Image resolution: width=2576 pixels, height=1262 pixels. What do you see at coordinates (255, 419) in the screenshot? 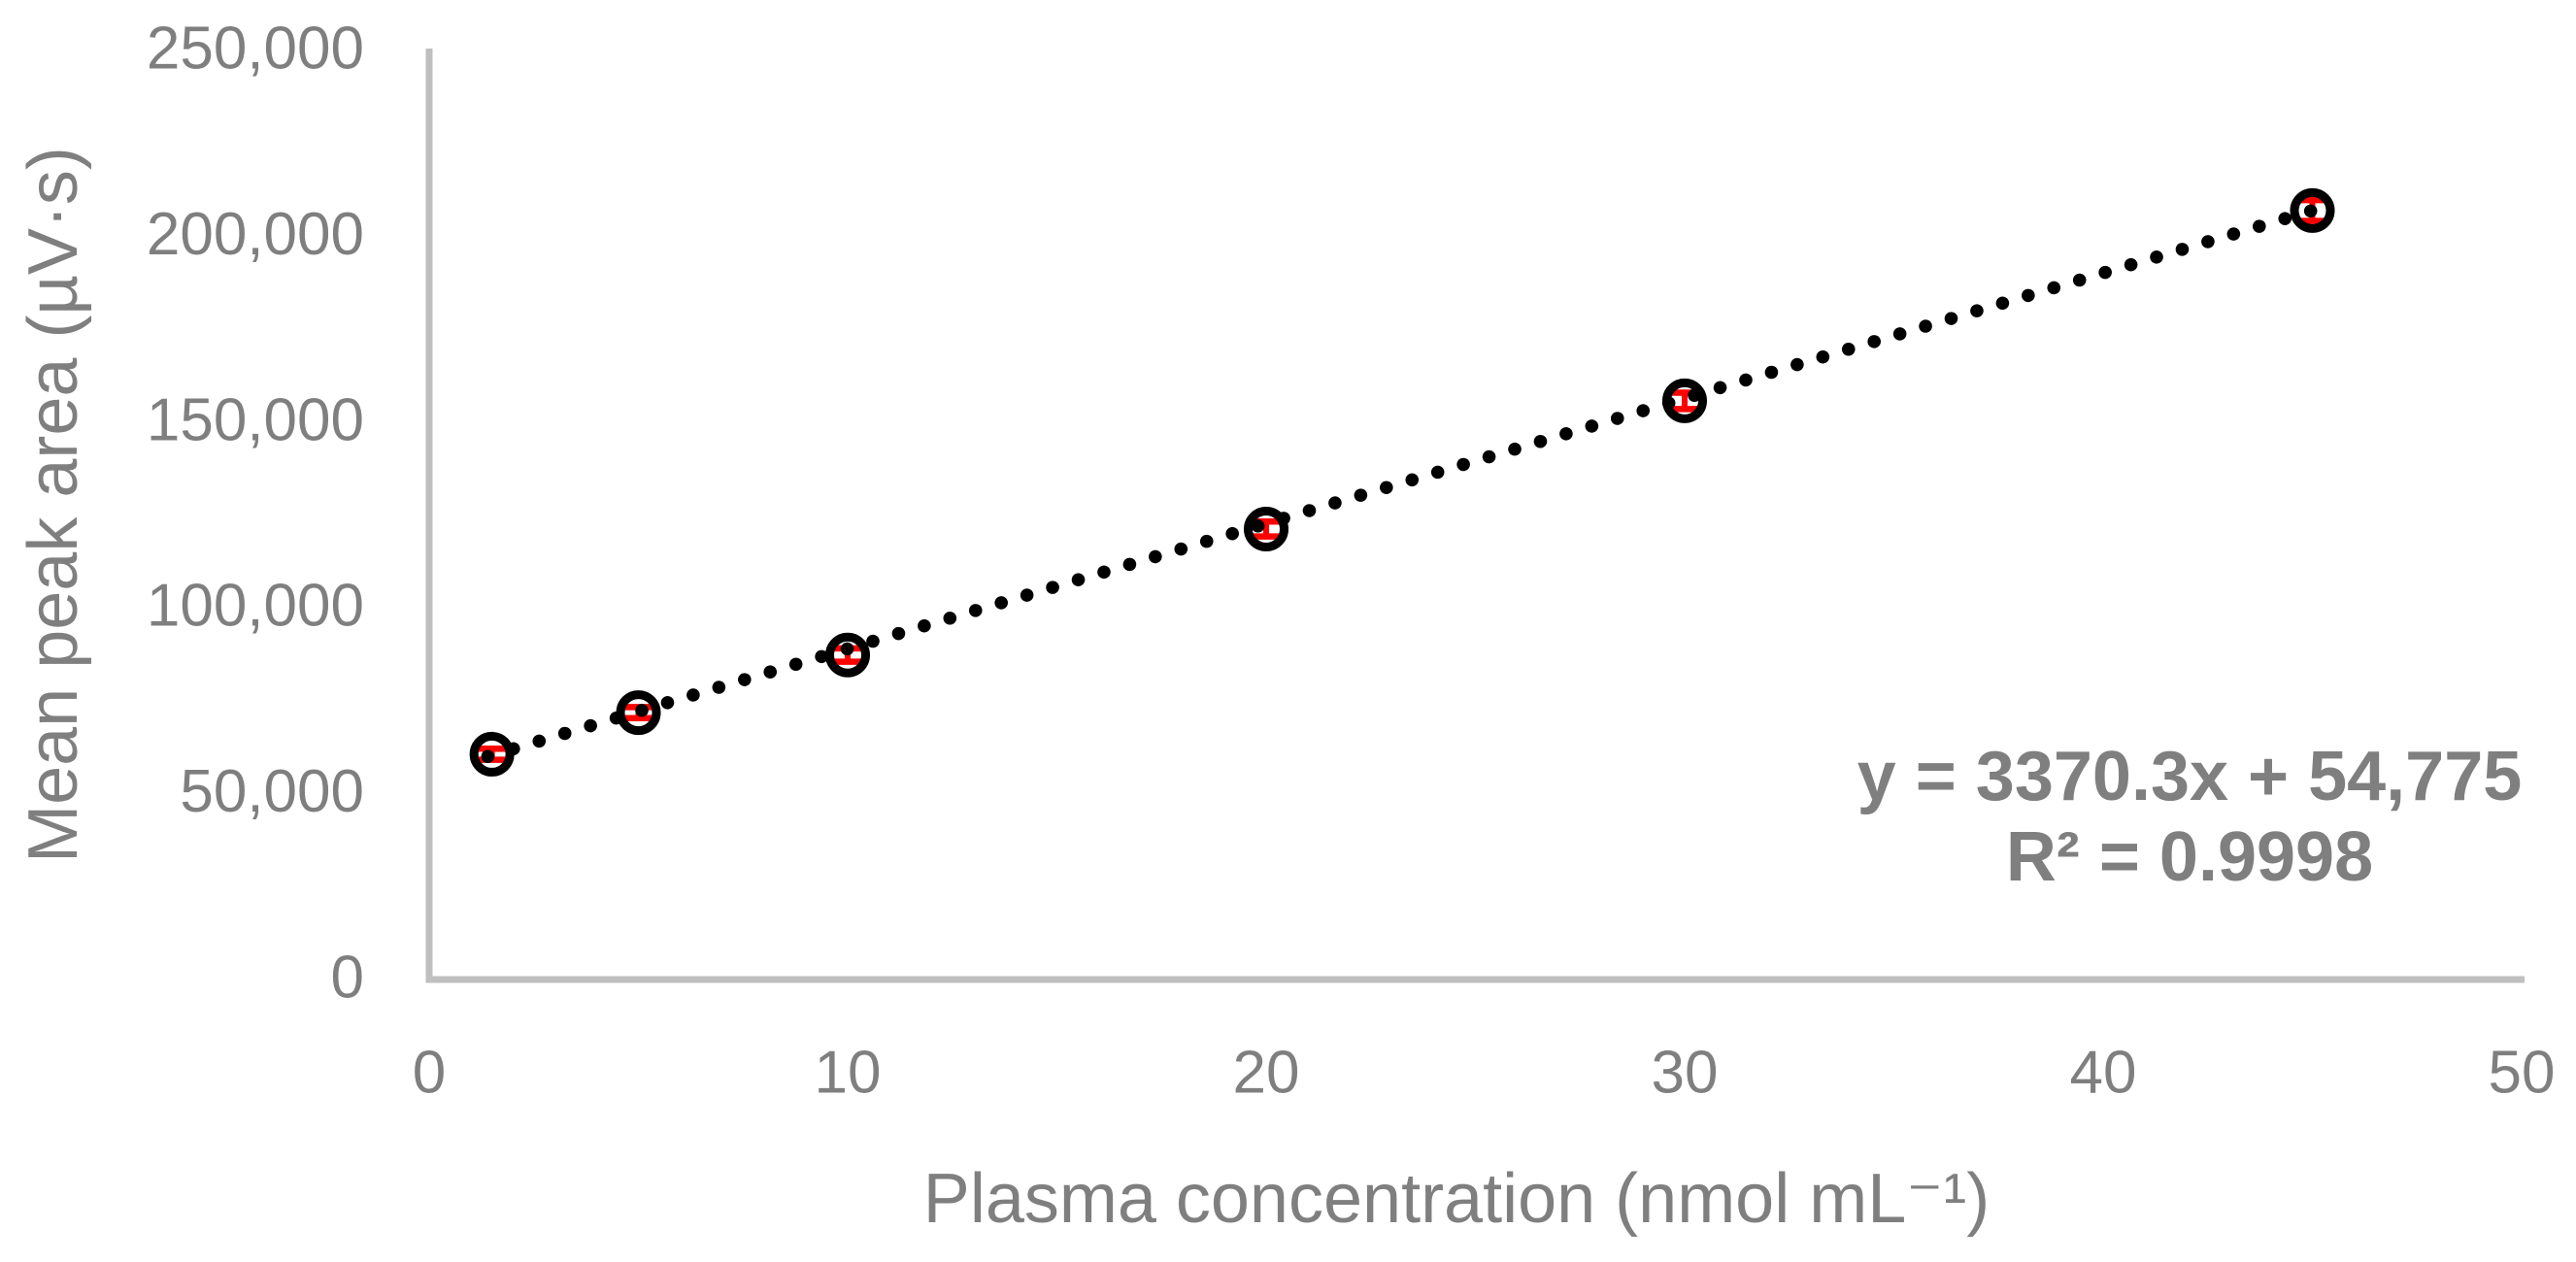
I see `y-tick-label: 150,000` at bounding box center [255, 419].